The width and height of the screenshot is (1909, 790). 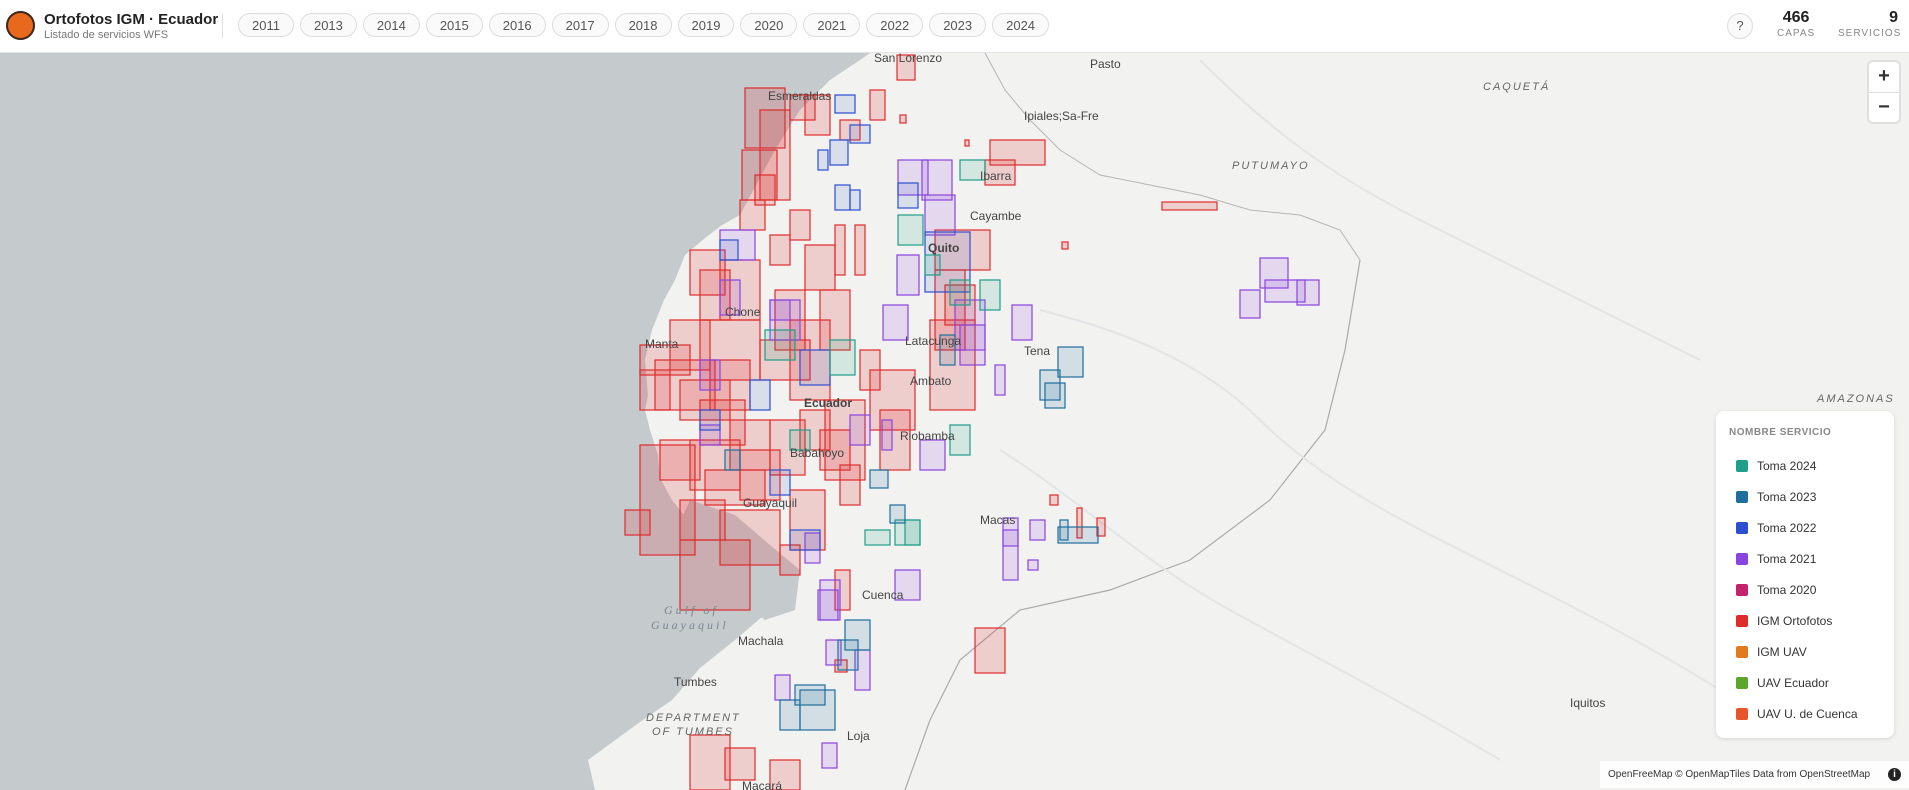 What do you see at coordinates (1870, 33) in the screenshot?
I see `services-count-label: SERVICIOS` at bounding box center [1870, 33].